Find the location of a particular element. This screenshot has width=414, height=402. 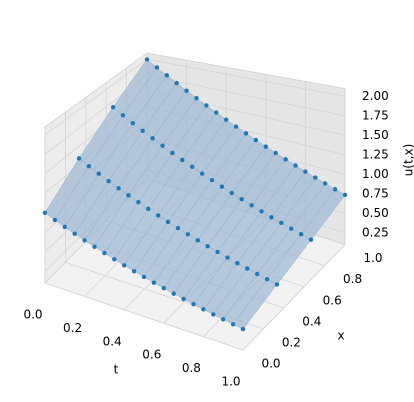

x-tick-label: 0.2 is located at coordinates (291, 342).